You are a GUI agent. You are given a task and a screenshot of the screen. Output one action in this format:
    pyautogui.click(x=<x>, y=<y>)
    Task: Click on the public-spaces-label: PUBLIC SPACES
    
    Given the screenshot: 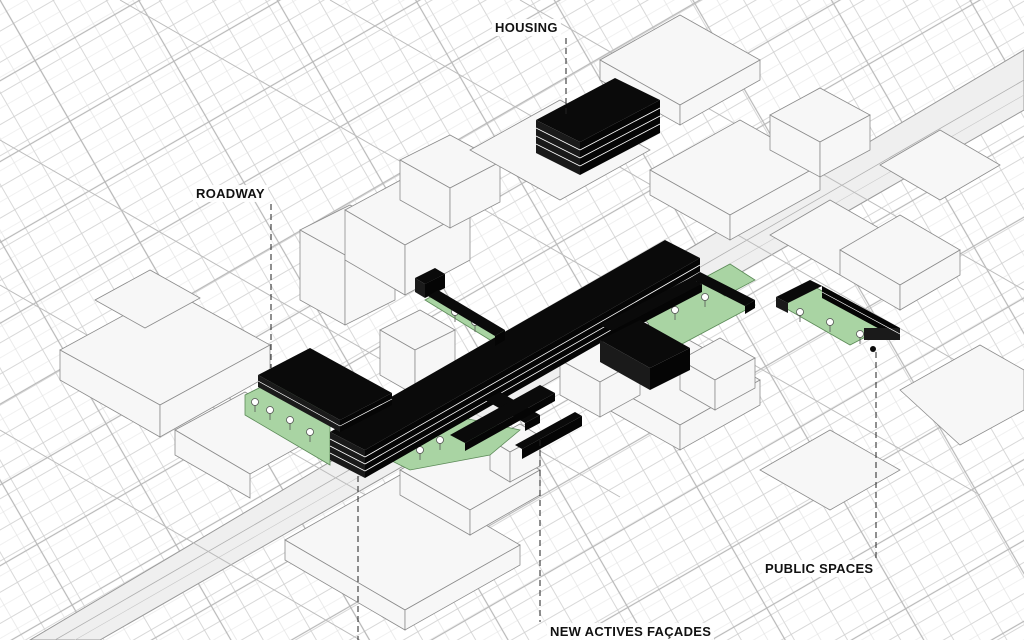 What is the action you would take?
    pyautogui.click(x=819, y=568)
    